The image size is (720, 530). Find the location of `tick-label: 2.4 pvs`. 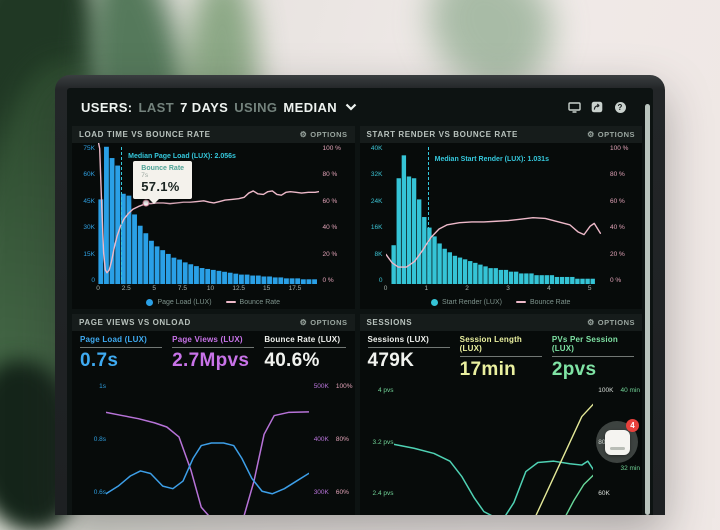

tick-label: 2.4 pvs is located at coordinates (383, 494).